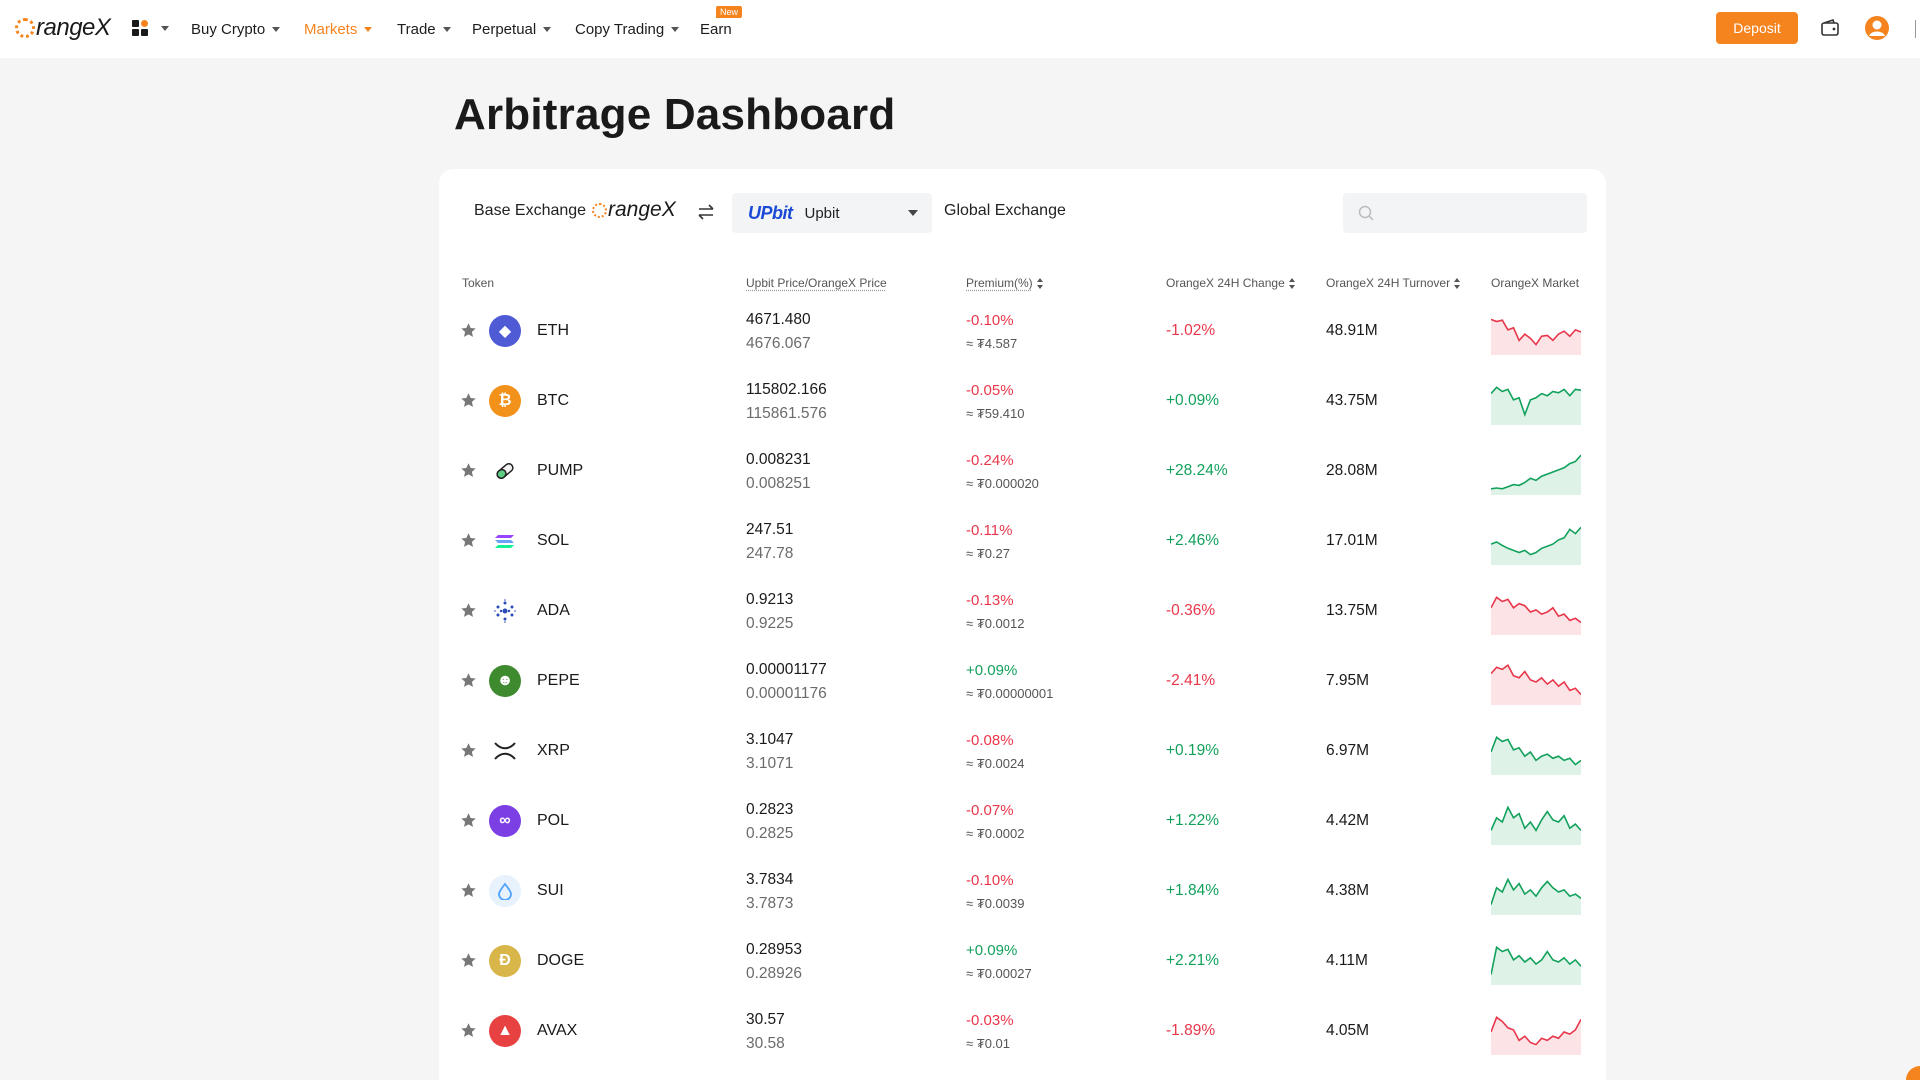 The image size is (1920, 1080). What do you see at coordinates (778, 484) in the screenshot?
I see `orangex-price: 0.008251` at bounding box center [778, 484].